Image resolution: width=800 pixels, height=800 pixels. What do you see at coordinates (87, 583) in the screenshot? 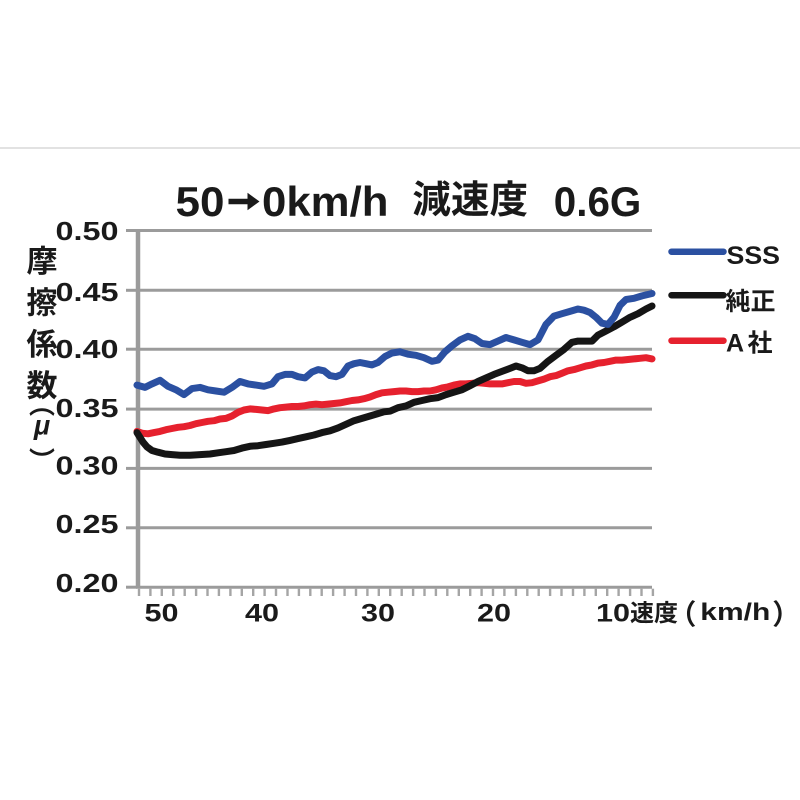
I see `svg-text: 0.20` at bounding box center [87, 583].